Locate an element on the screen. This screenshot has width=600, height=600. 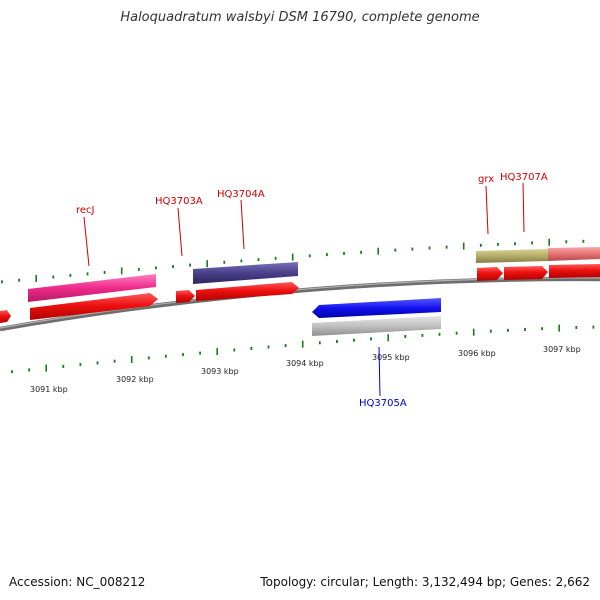
grx-gene-bar is located at coordinates (512, 256).